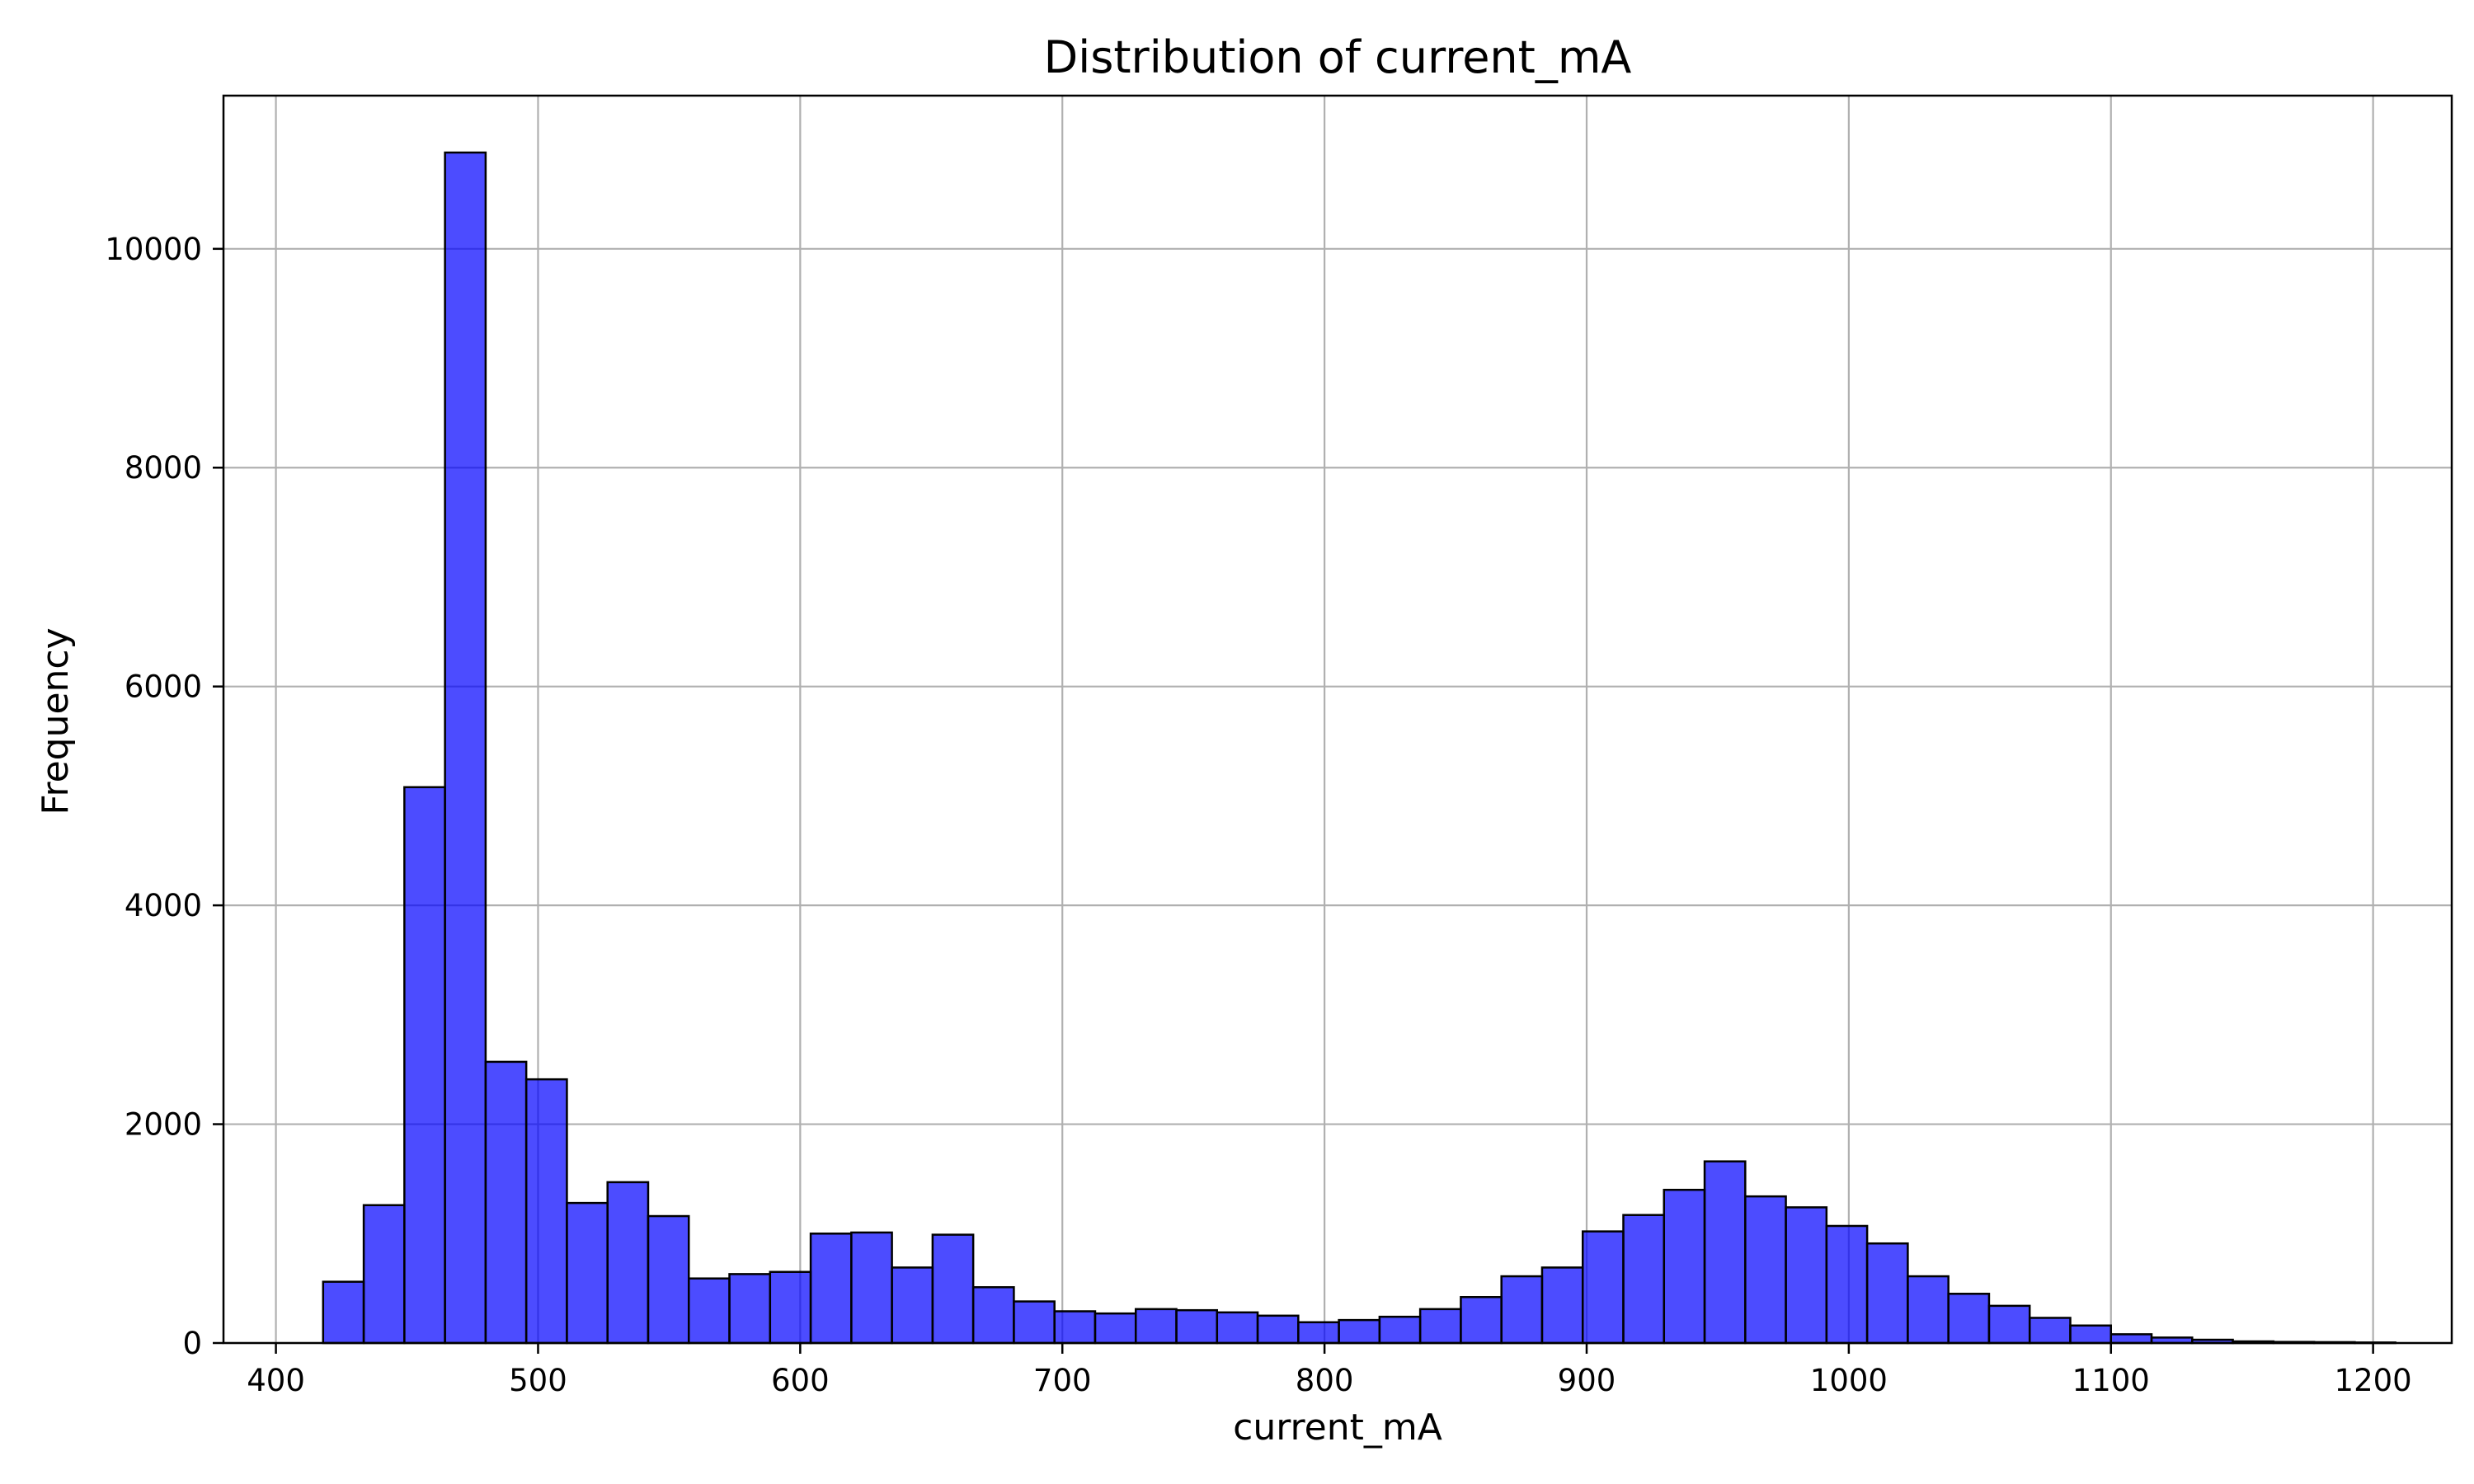  Describe the element at coordinates (153, 249) in the screenshot. I see `y-tick-label: 10000` at that location.